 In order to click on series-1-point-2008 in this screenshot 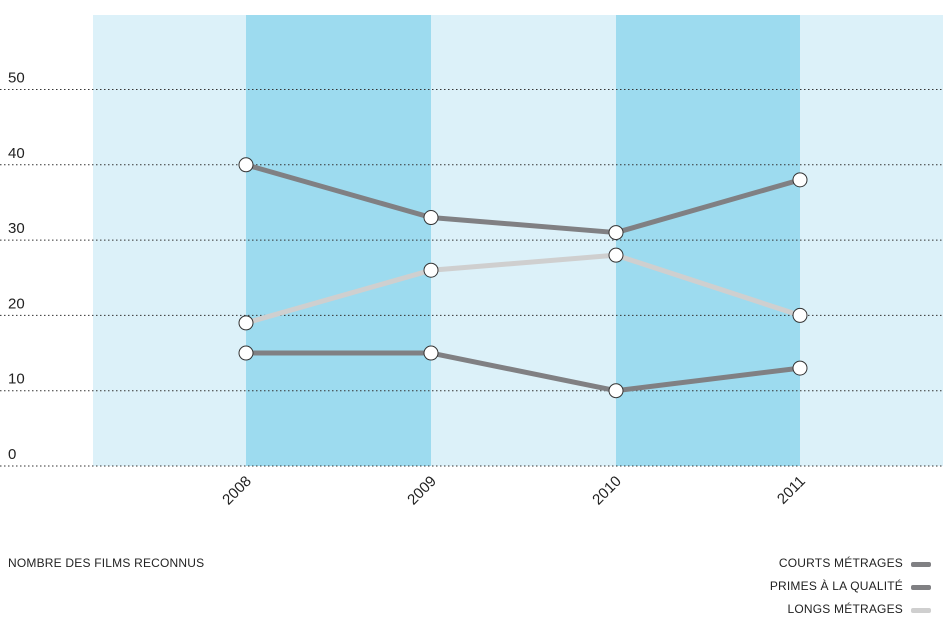, I will do `click(246, 165)`.